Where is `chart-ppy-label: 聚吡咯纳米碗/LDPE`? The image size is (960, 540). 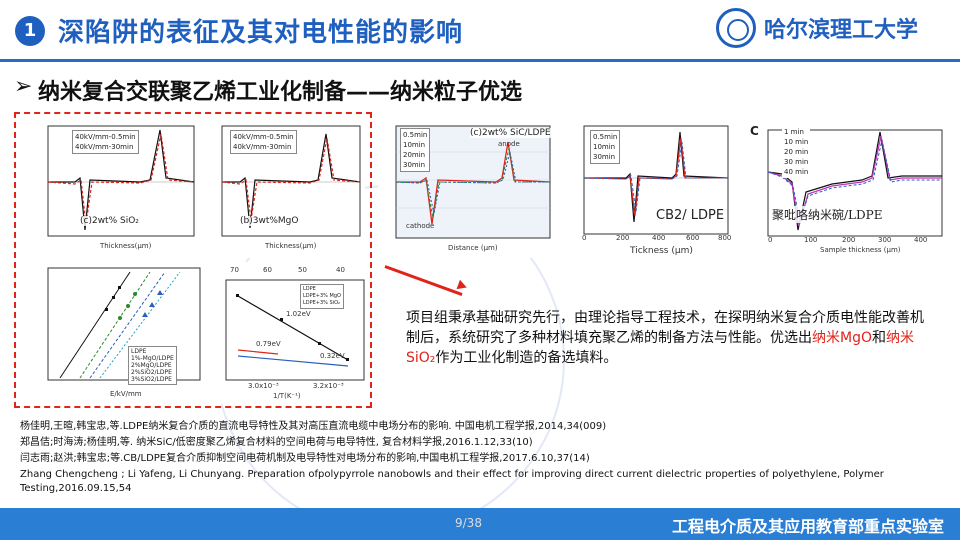 chart-ppy-label: 聚吡咯纳米碗/LDPE is located at coordinates (827, 214).